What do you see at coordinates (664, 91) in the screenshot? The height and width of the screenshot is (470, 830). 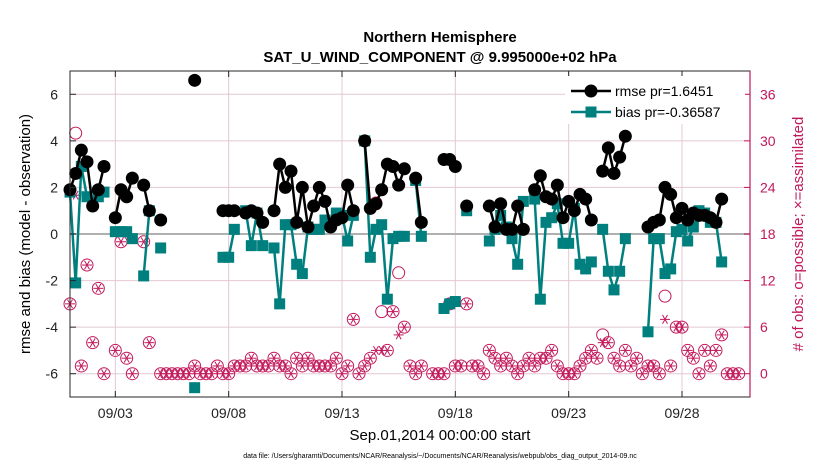 I see `legend-rmse-label: rmse pr=1.6451` at bounding box center [664, 91].